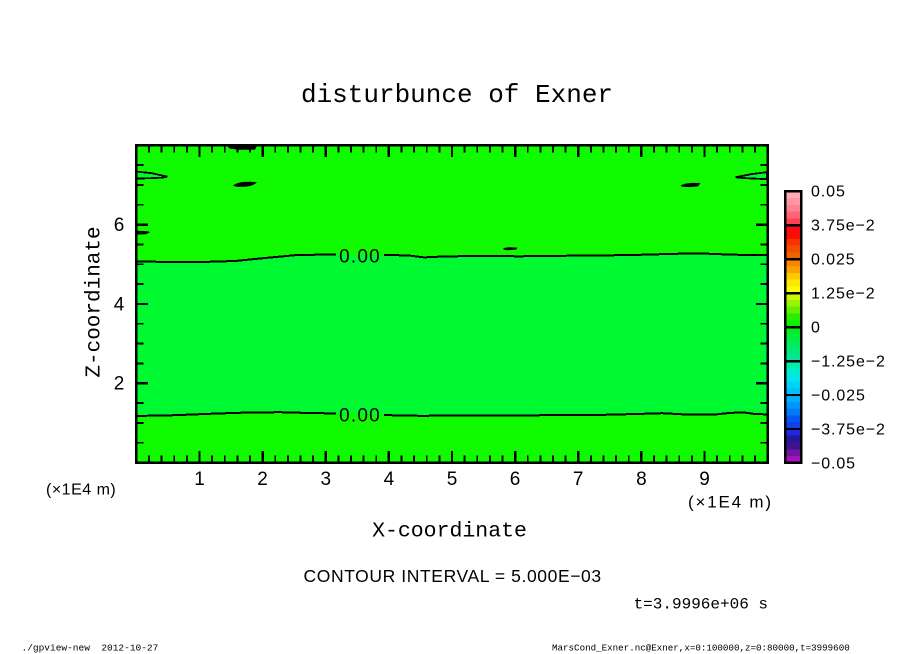  Describe the element at coordinates (838, 395) in the screenshot. I see `svg-text: −0.025` at that location.